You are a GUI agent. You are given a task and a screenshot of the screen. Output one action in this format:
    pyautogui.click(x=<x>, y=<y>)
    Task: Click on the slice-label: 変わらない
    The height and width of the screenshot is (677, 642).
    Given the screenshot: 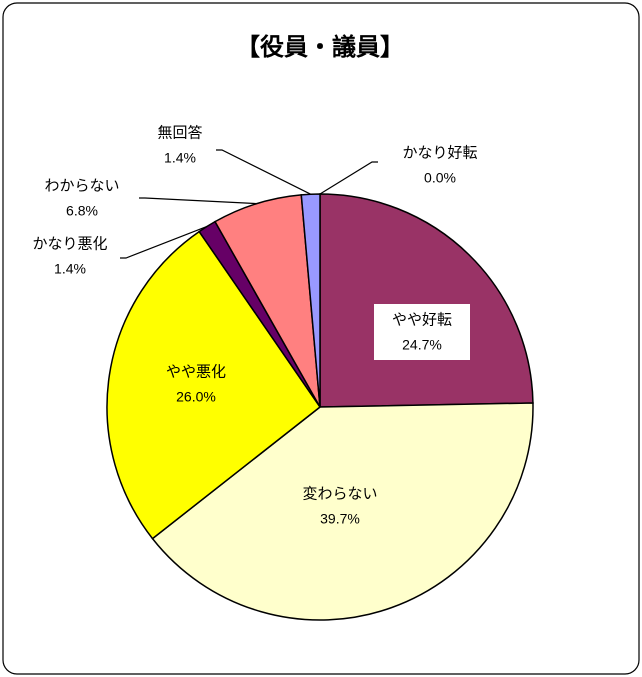 What is the action you would take?
    pyautogui.click(x=339, y=494)
    